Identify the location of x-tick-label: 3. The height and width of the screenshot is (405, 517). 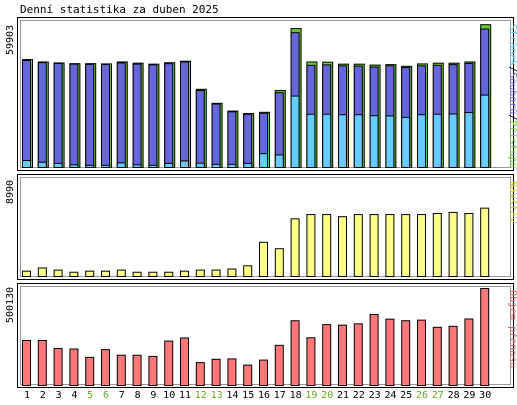
(59, 395).